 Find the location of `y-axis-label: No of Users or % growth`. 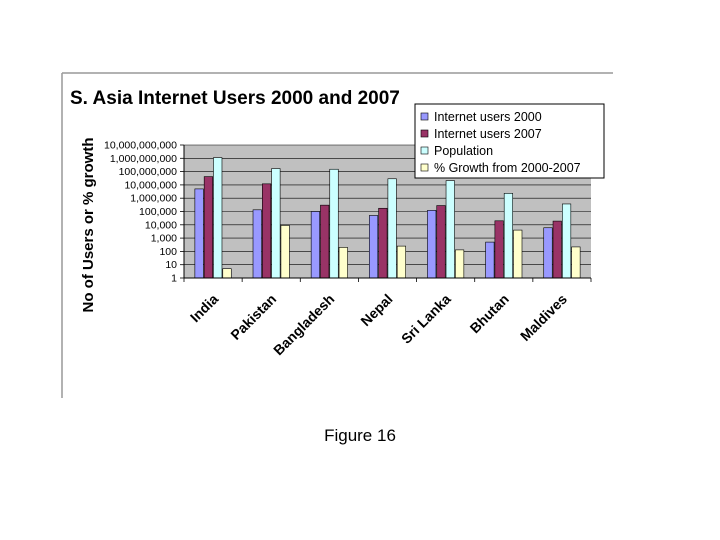

y-axis-label: No of Users or % growth is located at coordinates (88, 224).